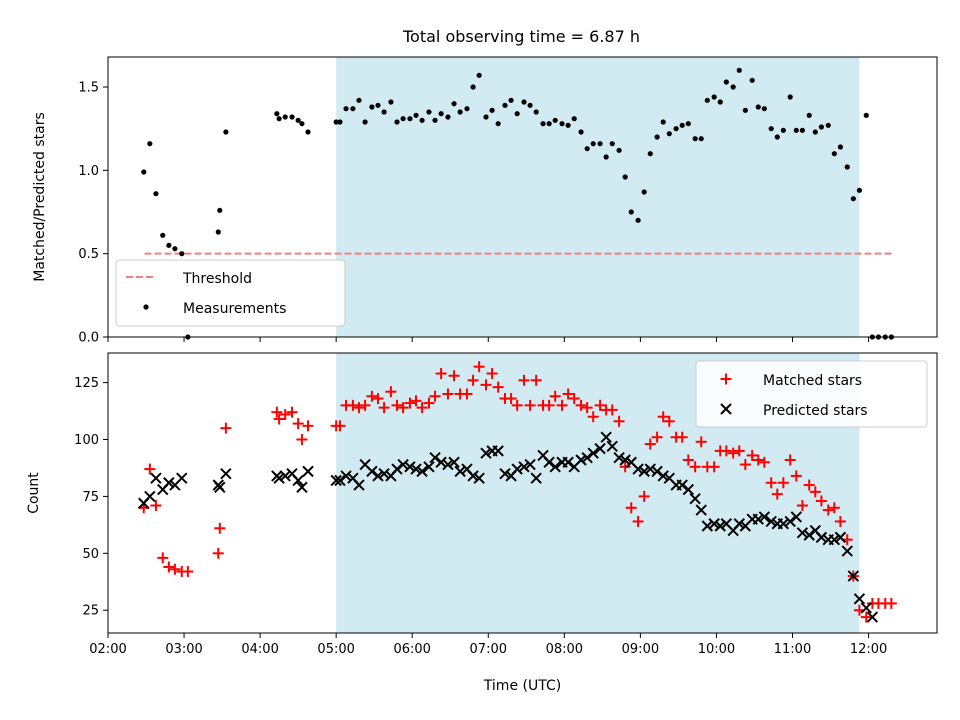  I want to click on count-legend-box, so click(811, 394).